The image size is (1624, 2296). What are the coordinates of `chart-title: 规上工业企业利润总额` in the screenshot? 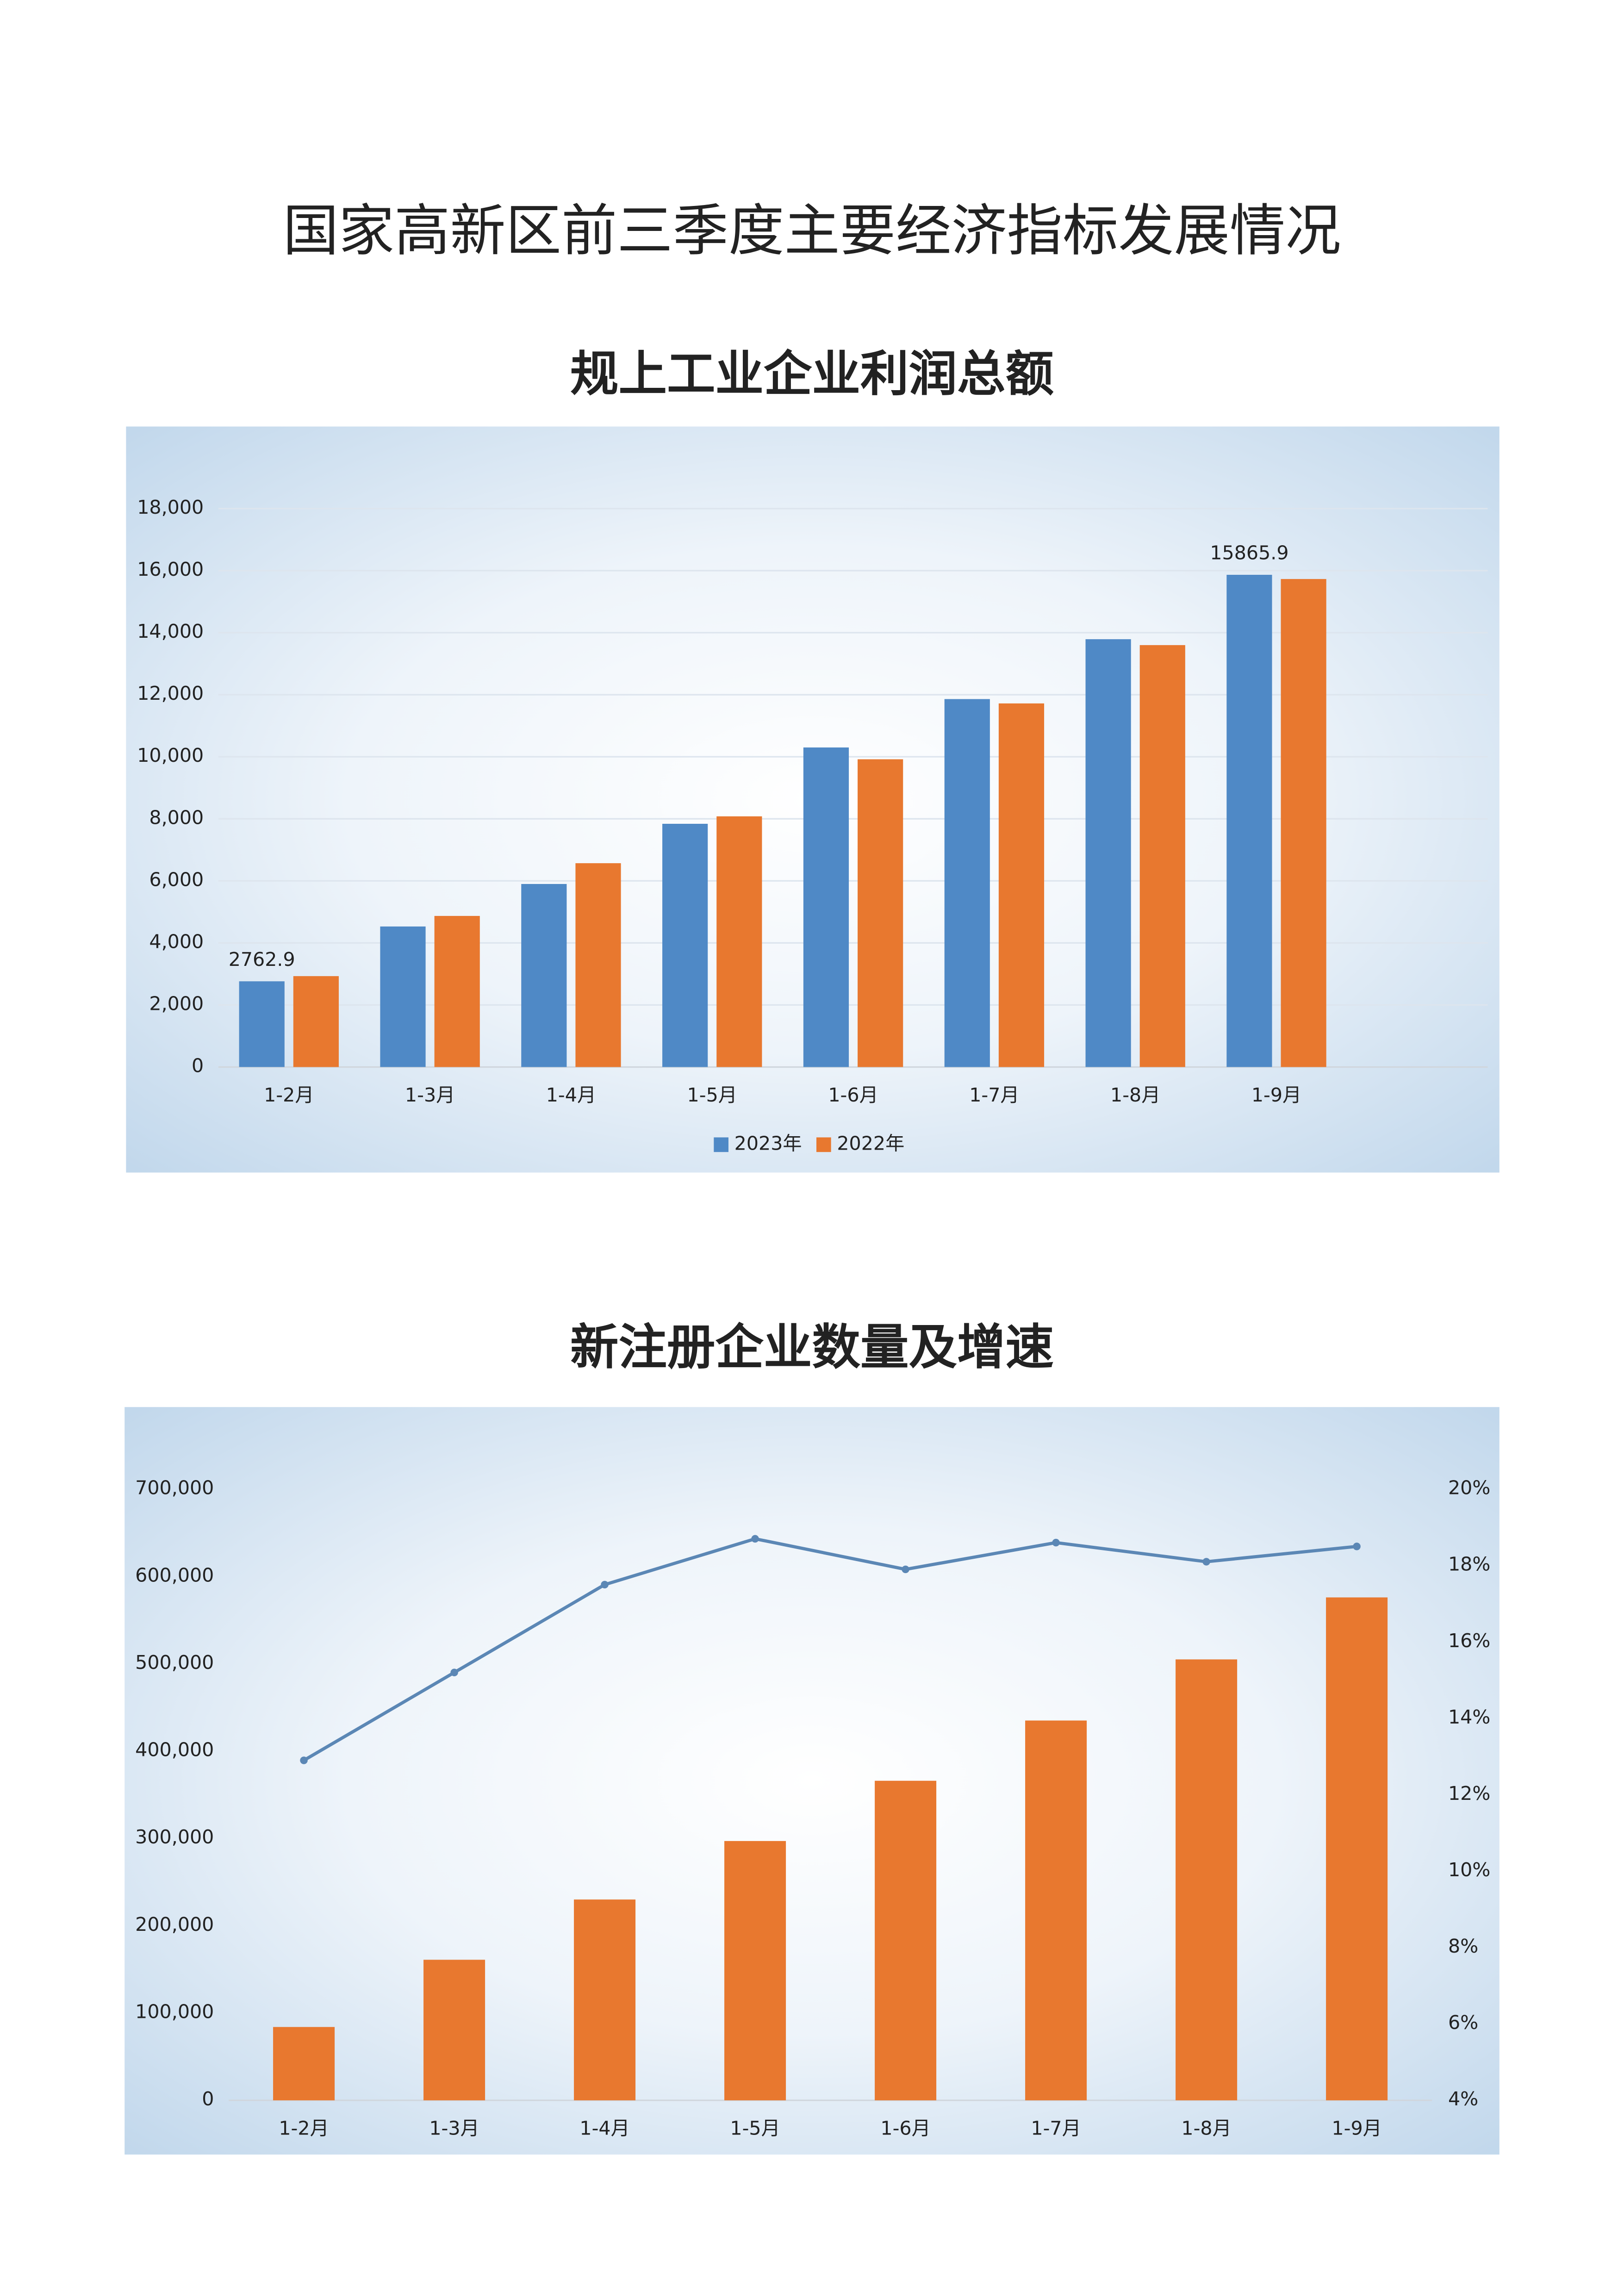 It's located at (812, 373).